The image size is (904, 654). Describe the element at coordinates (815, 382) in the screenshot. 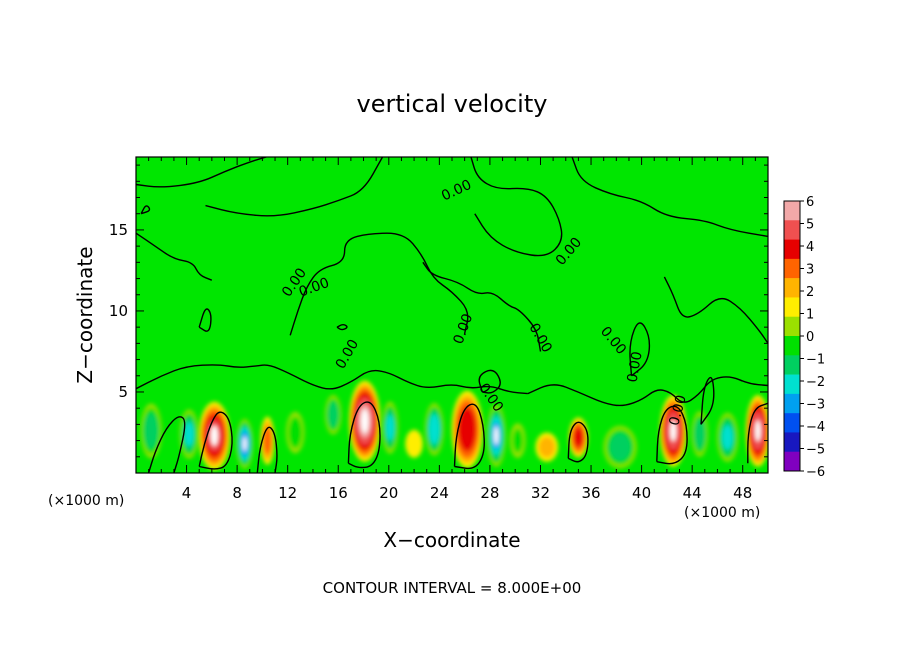

I see `colorbar-label: −2` at that location.